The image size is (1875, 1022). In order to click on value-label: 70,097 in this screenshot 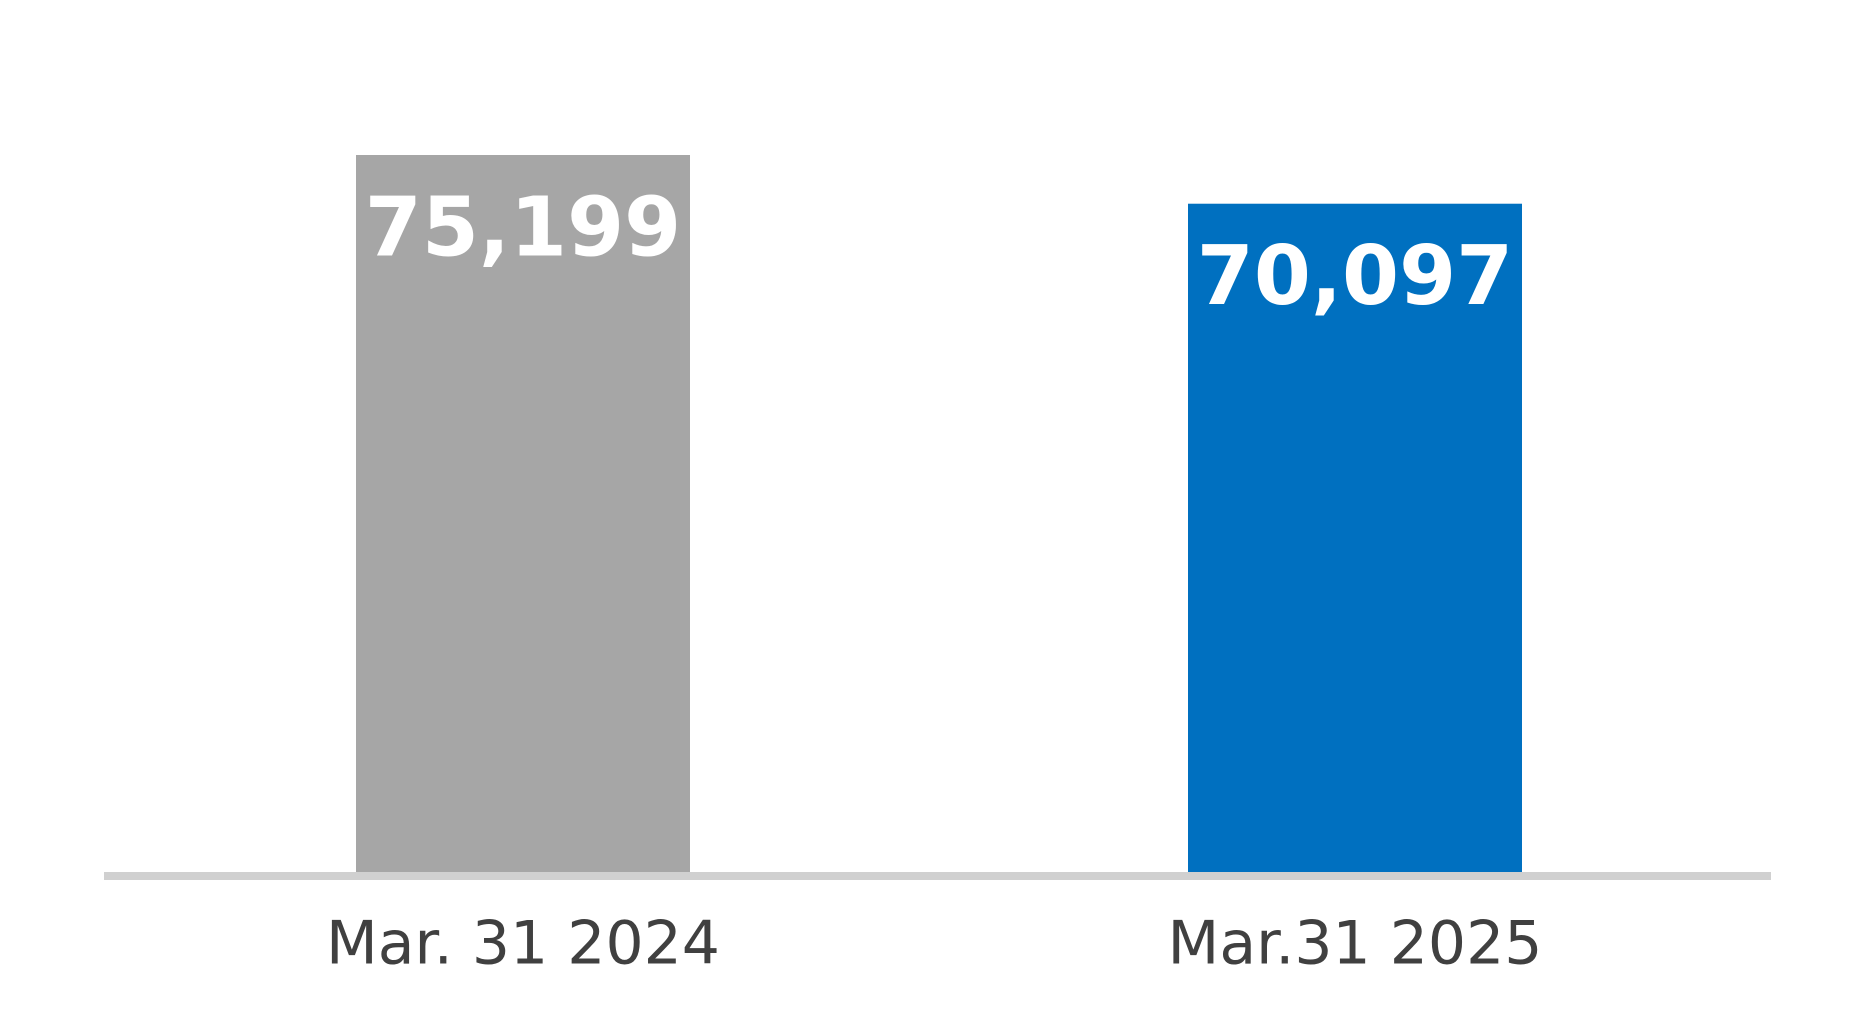, I will do `click(1355, 276)`.